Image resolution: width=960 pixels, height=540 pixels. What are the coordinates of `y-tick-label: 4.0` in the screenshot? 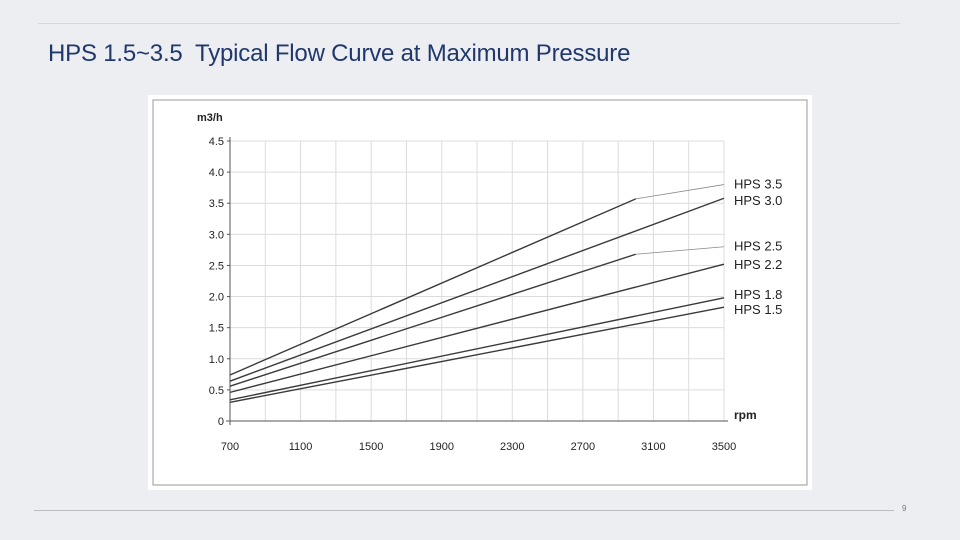 It's located at (216, 173).